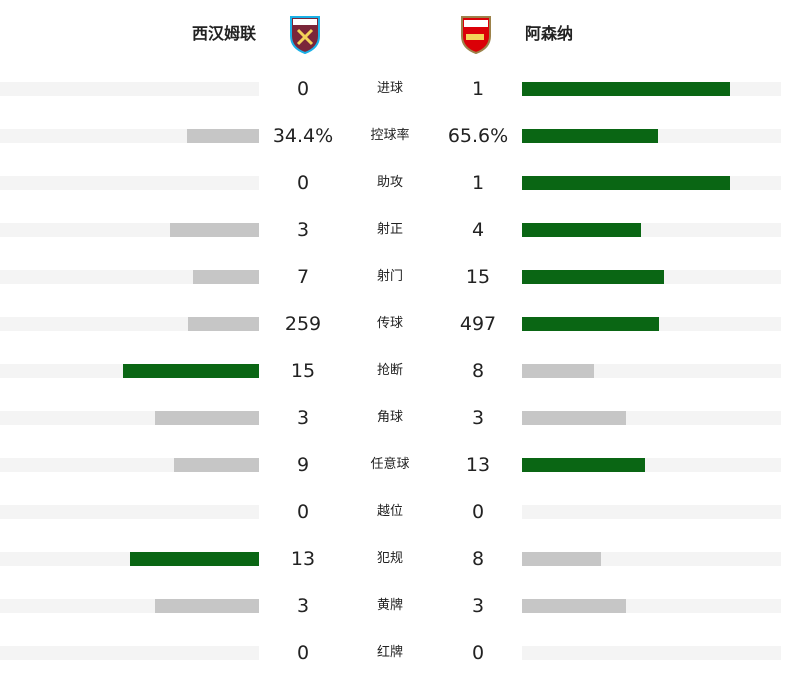  Describe the element at coordinates (389, 276) in the screenshot. I see `stat-label: 射门` at that location.